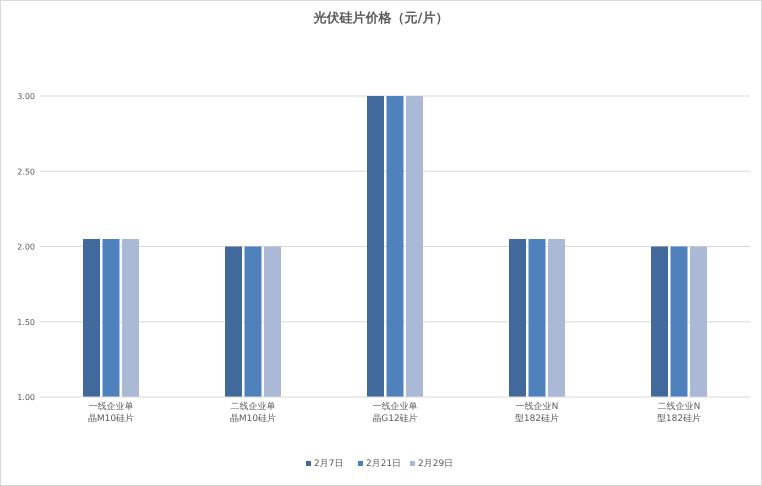 Image resolution: width=762 pixels, height=486 pixels. Describe the element at coordinates (26, 397) in the screenshot. I see `y-tick-label: 1.00` at that location.